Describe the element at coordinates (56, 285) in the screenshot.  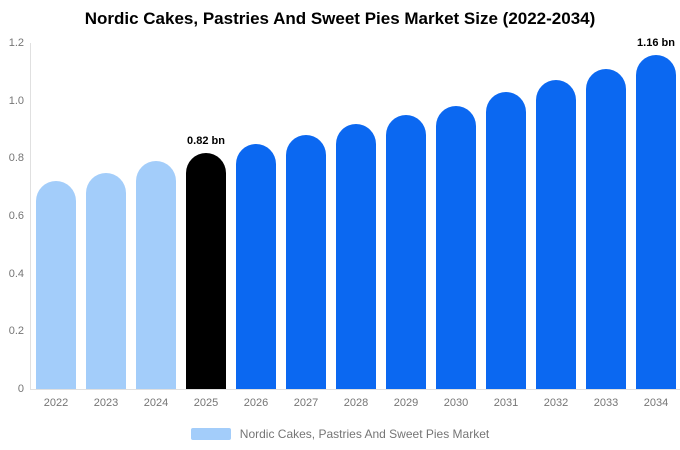
I see `bar-2022` at that location.